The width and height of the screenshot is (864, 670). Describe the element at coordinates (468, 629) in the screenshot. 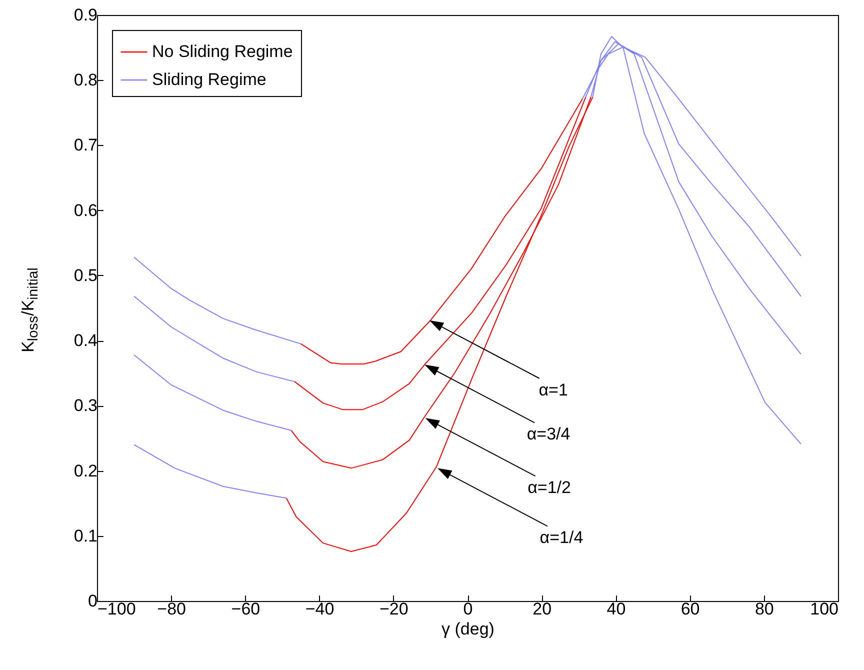

I see `x-axis-title: γ (deg)` at that location.